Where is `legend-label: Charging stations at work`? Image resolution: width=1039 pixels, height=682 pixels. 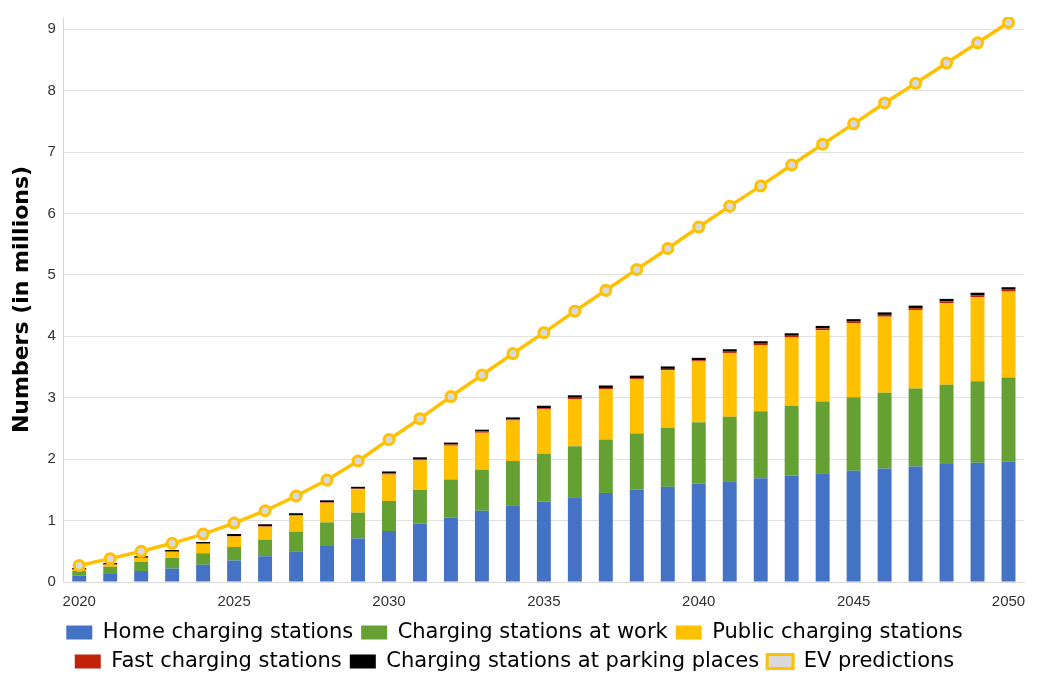 legend-label: Charging stations at work is located at coordinates (533, 630).